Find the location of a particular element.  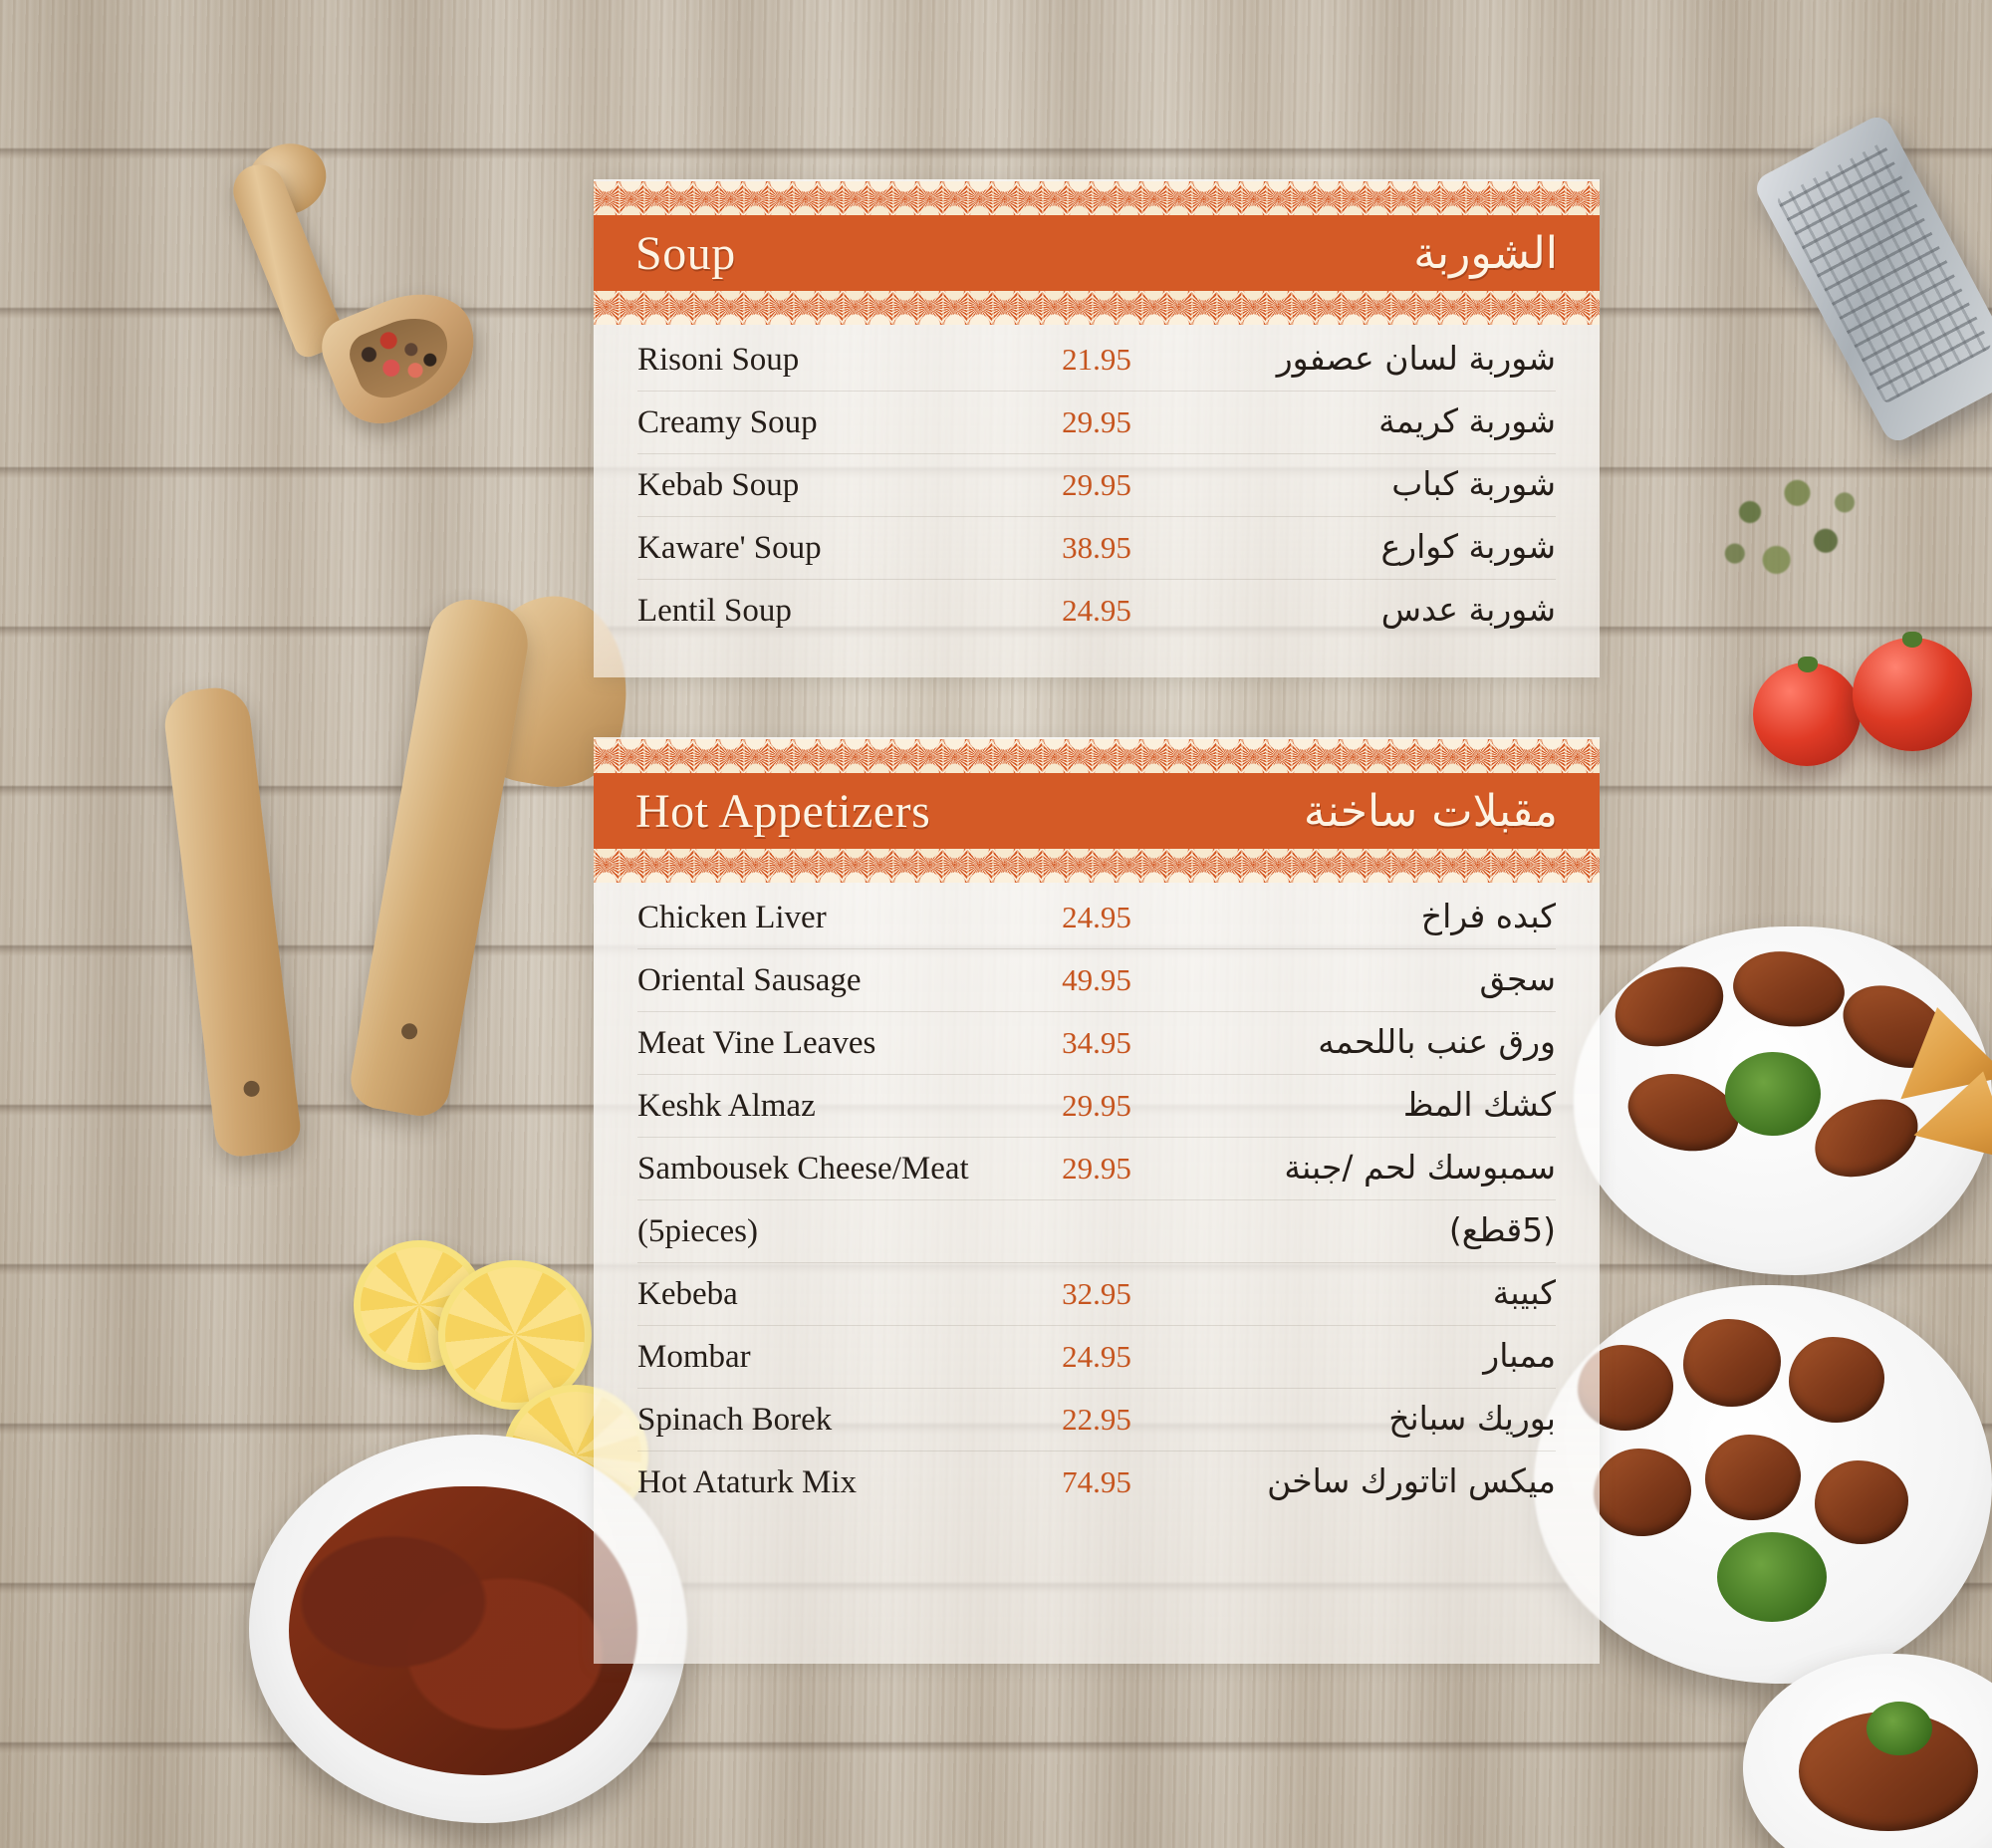

menu-row: Kebab Soup 29.95 شوربة كباب is located at coordinates (1096, 486).